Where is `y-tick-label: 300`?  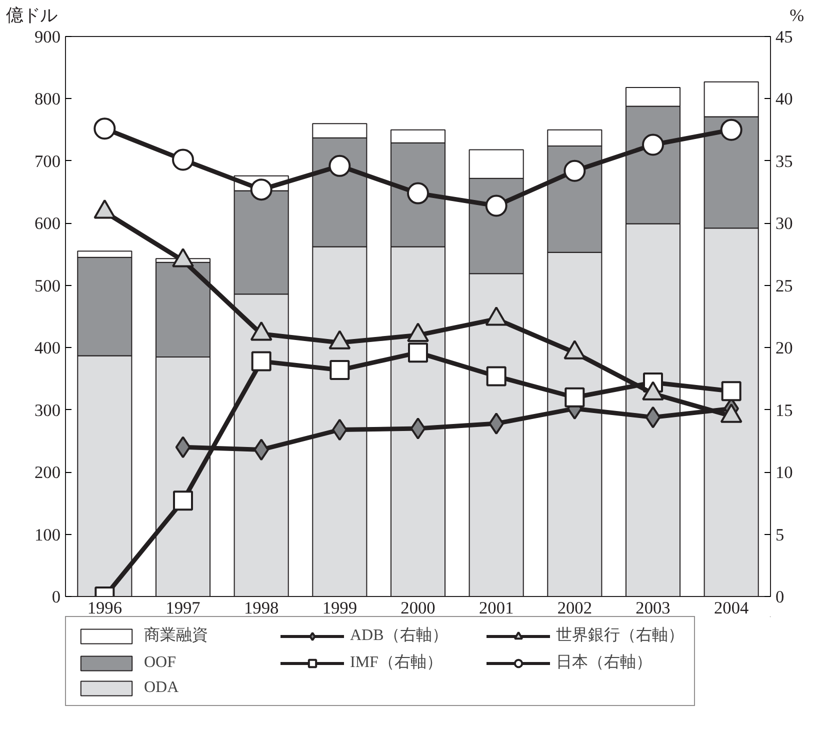 y-tick-label: 300 is located at coordinates (47, 410).